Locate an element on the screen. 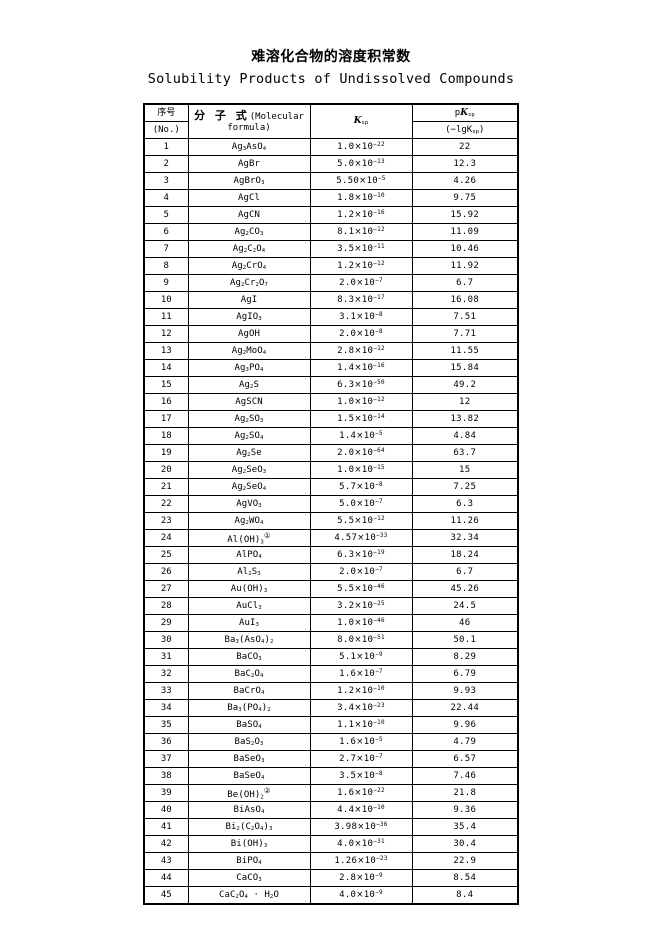 This screenshot has height=936, width=662. cell-ksp-value: 4.0×10−31 is located at coordinates (361, 844).